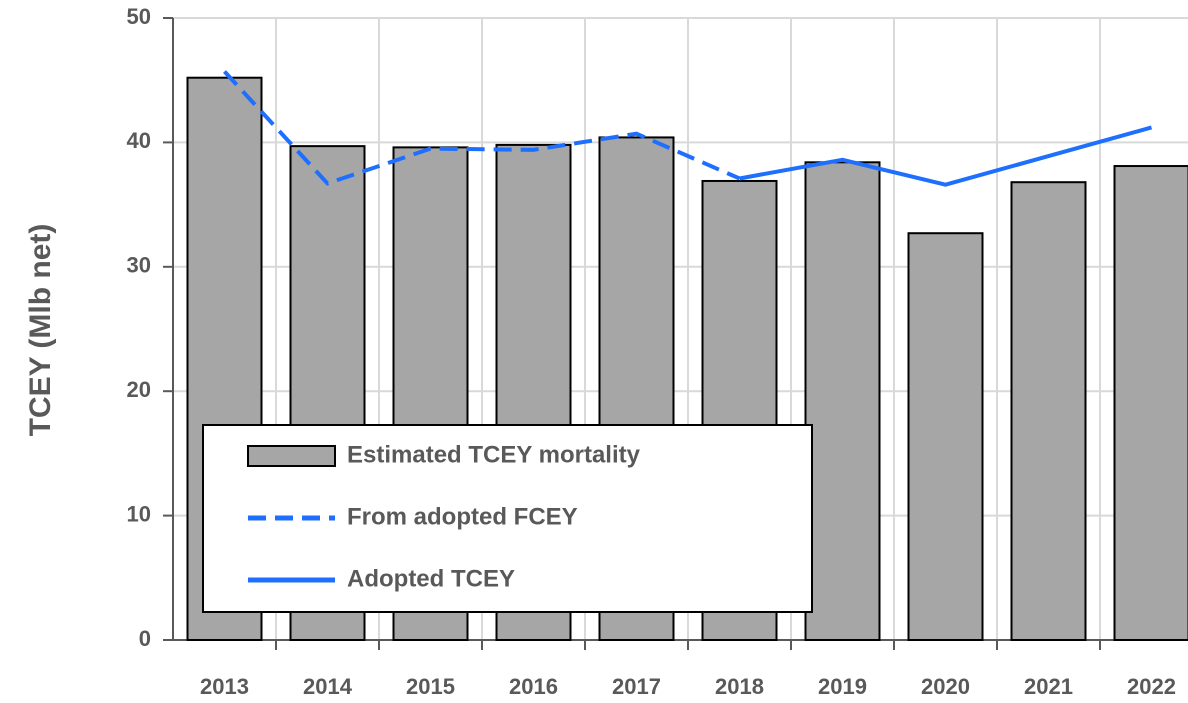  Describe the element at coordinates (431, 578) in the screenshot. I see `legend-label: Adopted TCEY` at that location.